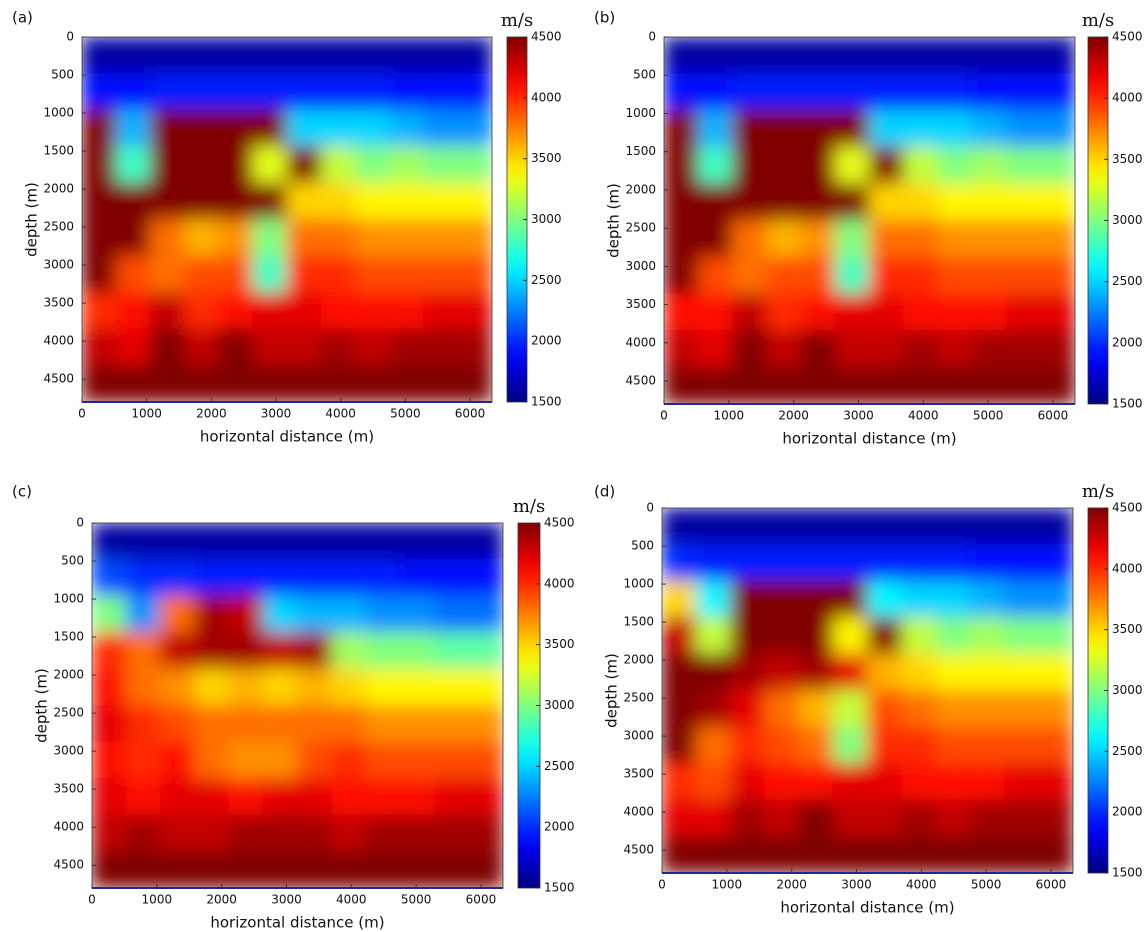 This screenshot has width=1144, height=932. I want to click on y-tick-label: 3000, so click(640, 266).